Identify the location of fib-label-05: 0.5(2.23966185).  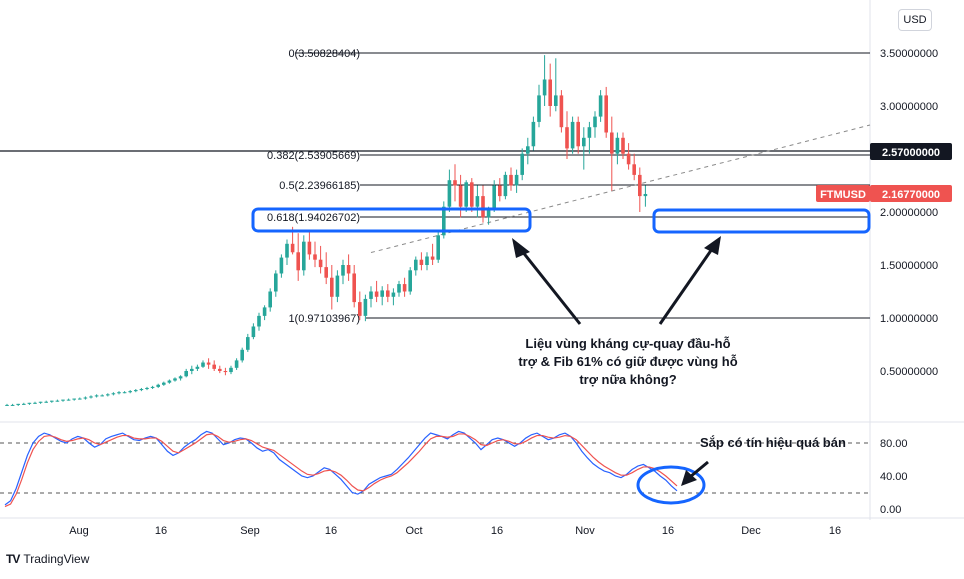
(319, 186).